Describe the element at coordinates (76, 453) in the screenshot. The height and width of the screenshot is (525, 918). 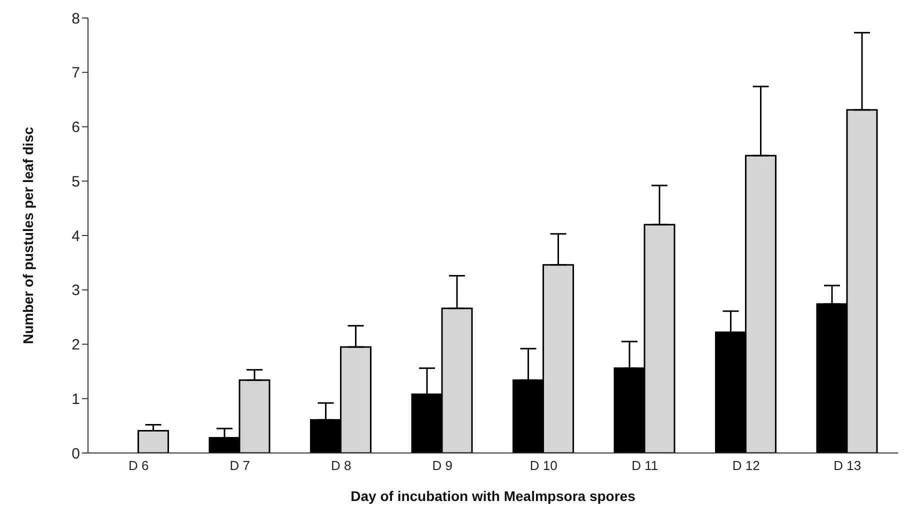
I see `y-tick-label: 0` at that location.